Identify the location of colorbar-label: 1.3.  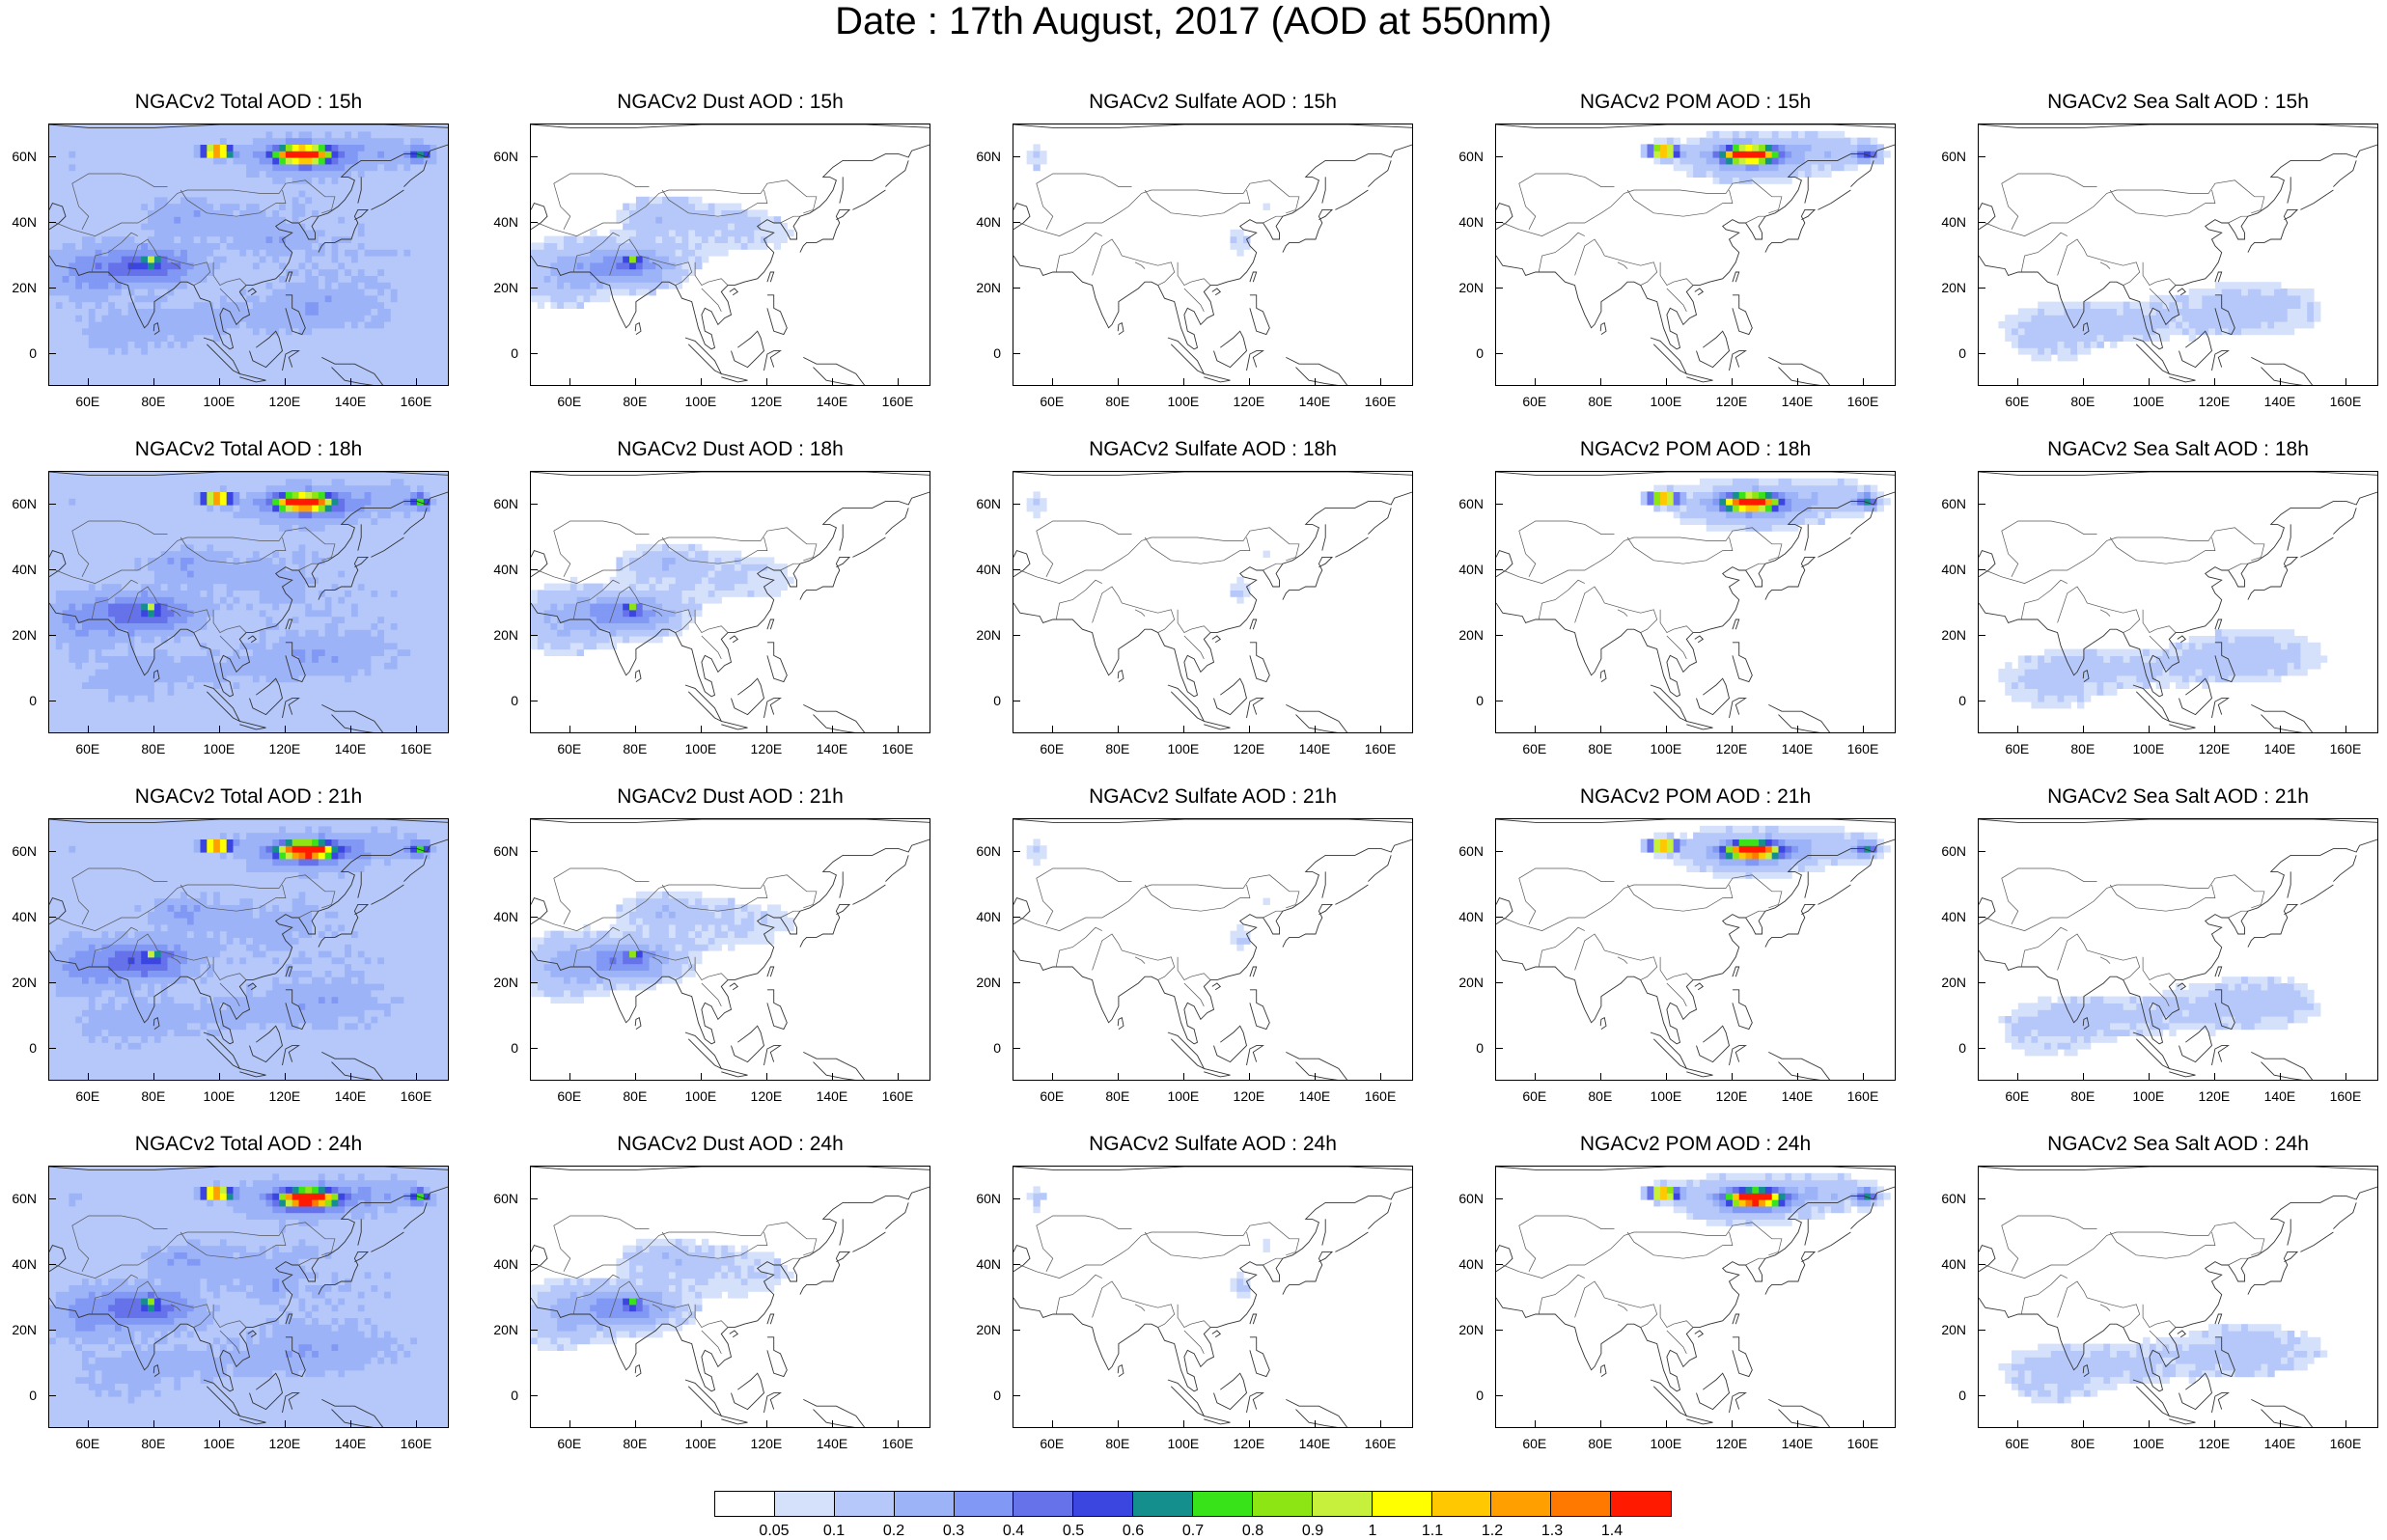
(1552, 1531).